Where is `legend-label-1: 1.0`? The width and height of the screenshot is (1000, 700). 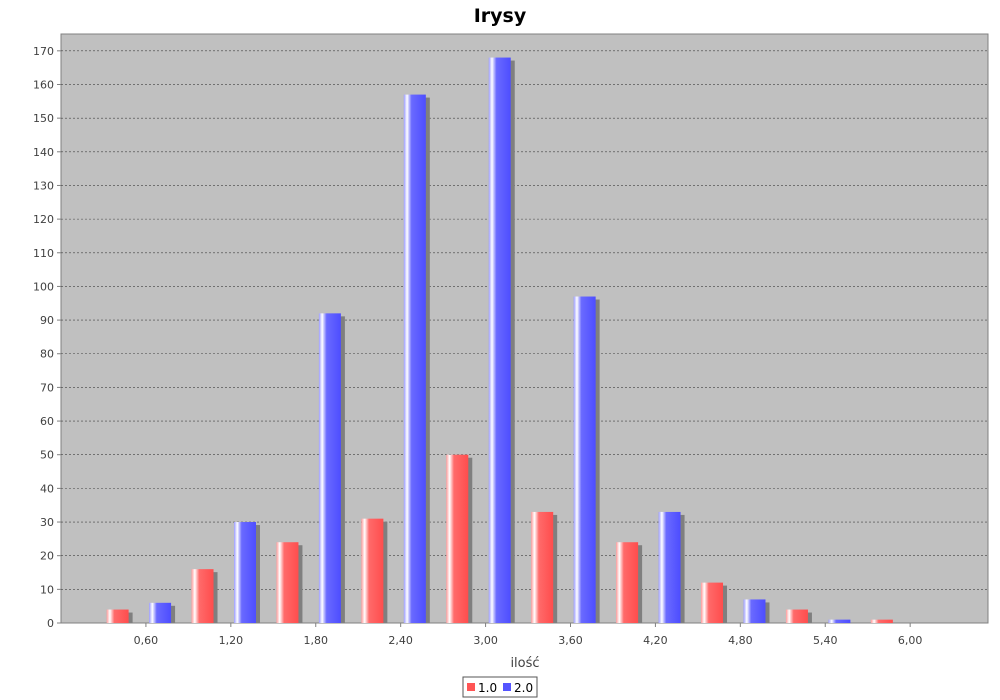
legend-label-1: 1.0 is located at coordinates (487, 688).